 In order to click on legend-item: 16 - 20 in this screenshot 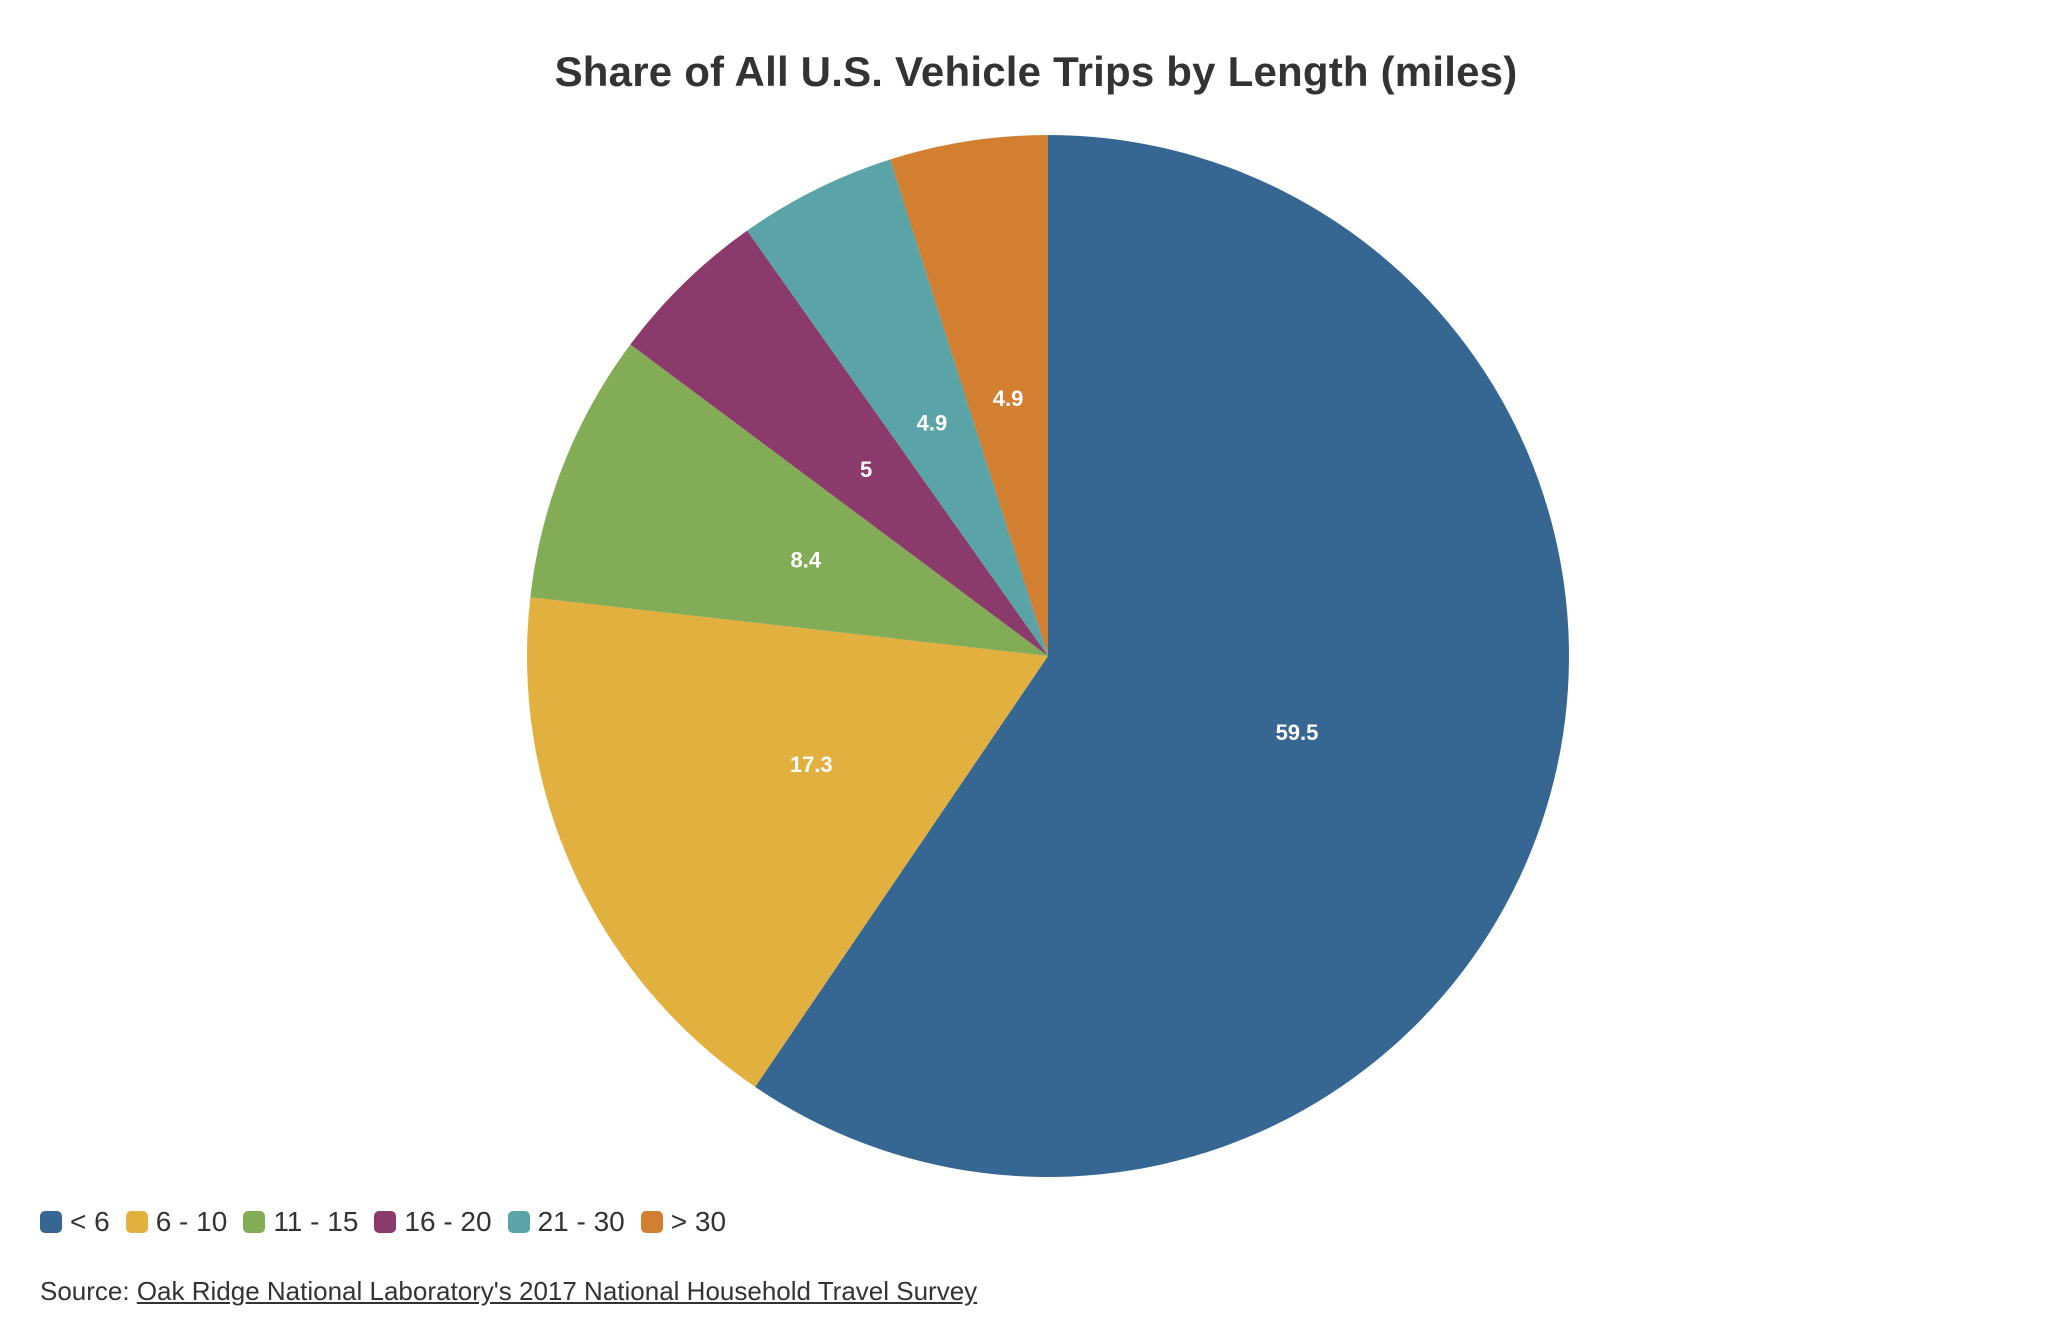, I will do `click(433, 1222)`.